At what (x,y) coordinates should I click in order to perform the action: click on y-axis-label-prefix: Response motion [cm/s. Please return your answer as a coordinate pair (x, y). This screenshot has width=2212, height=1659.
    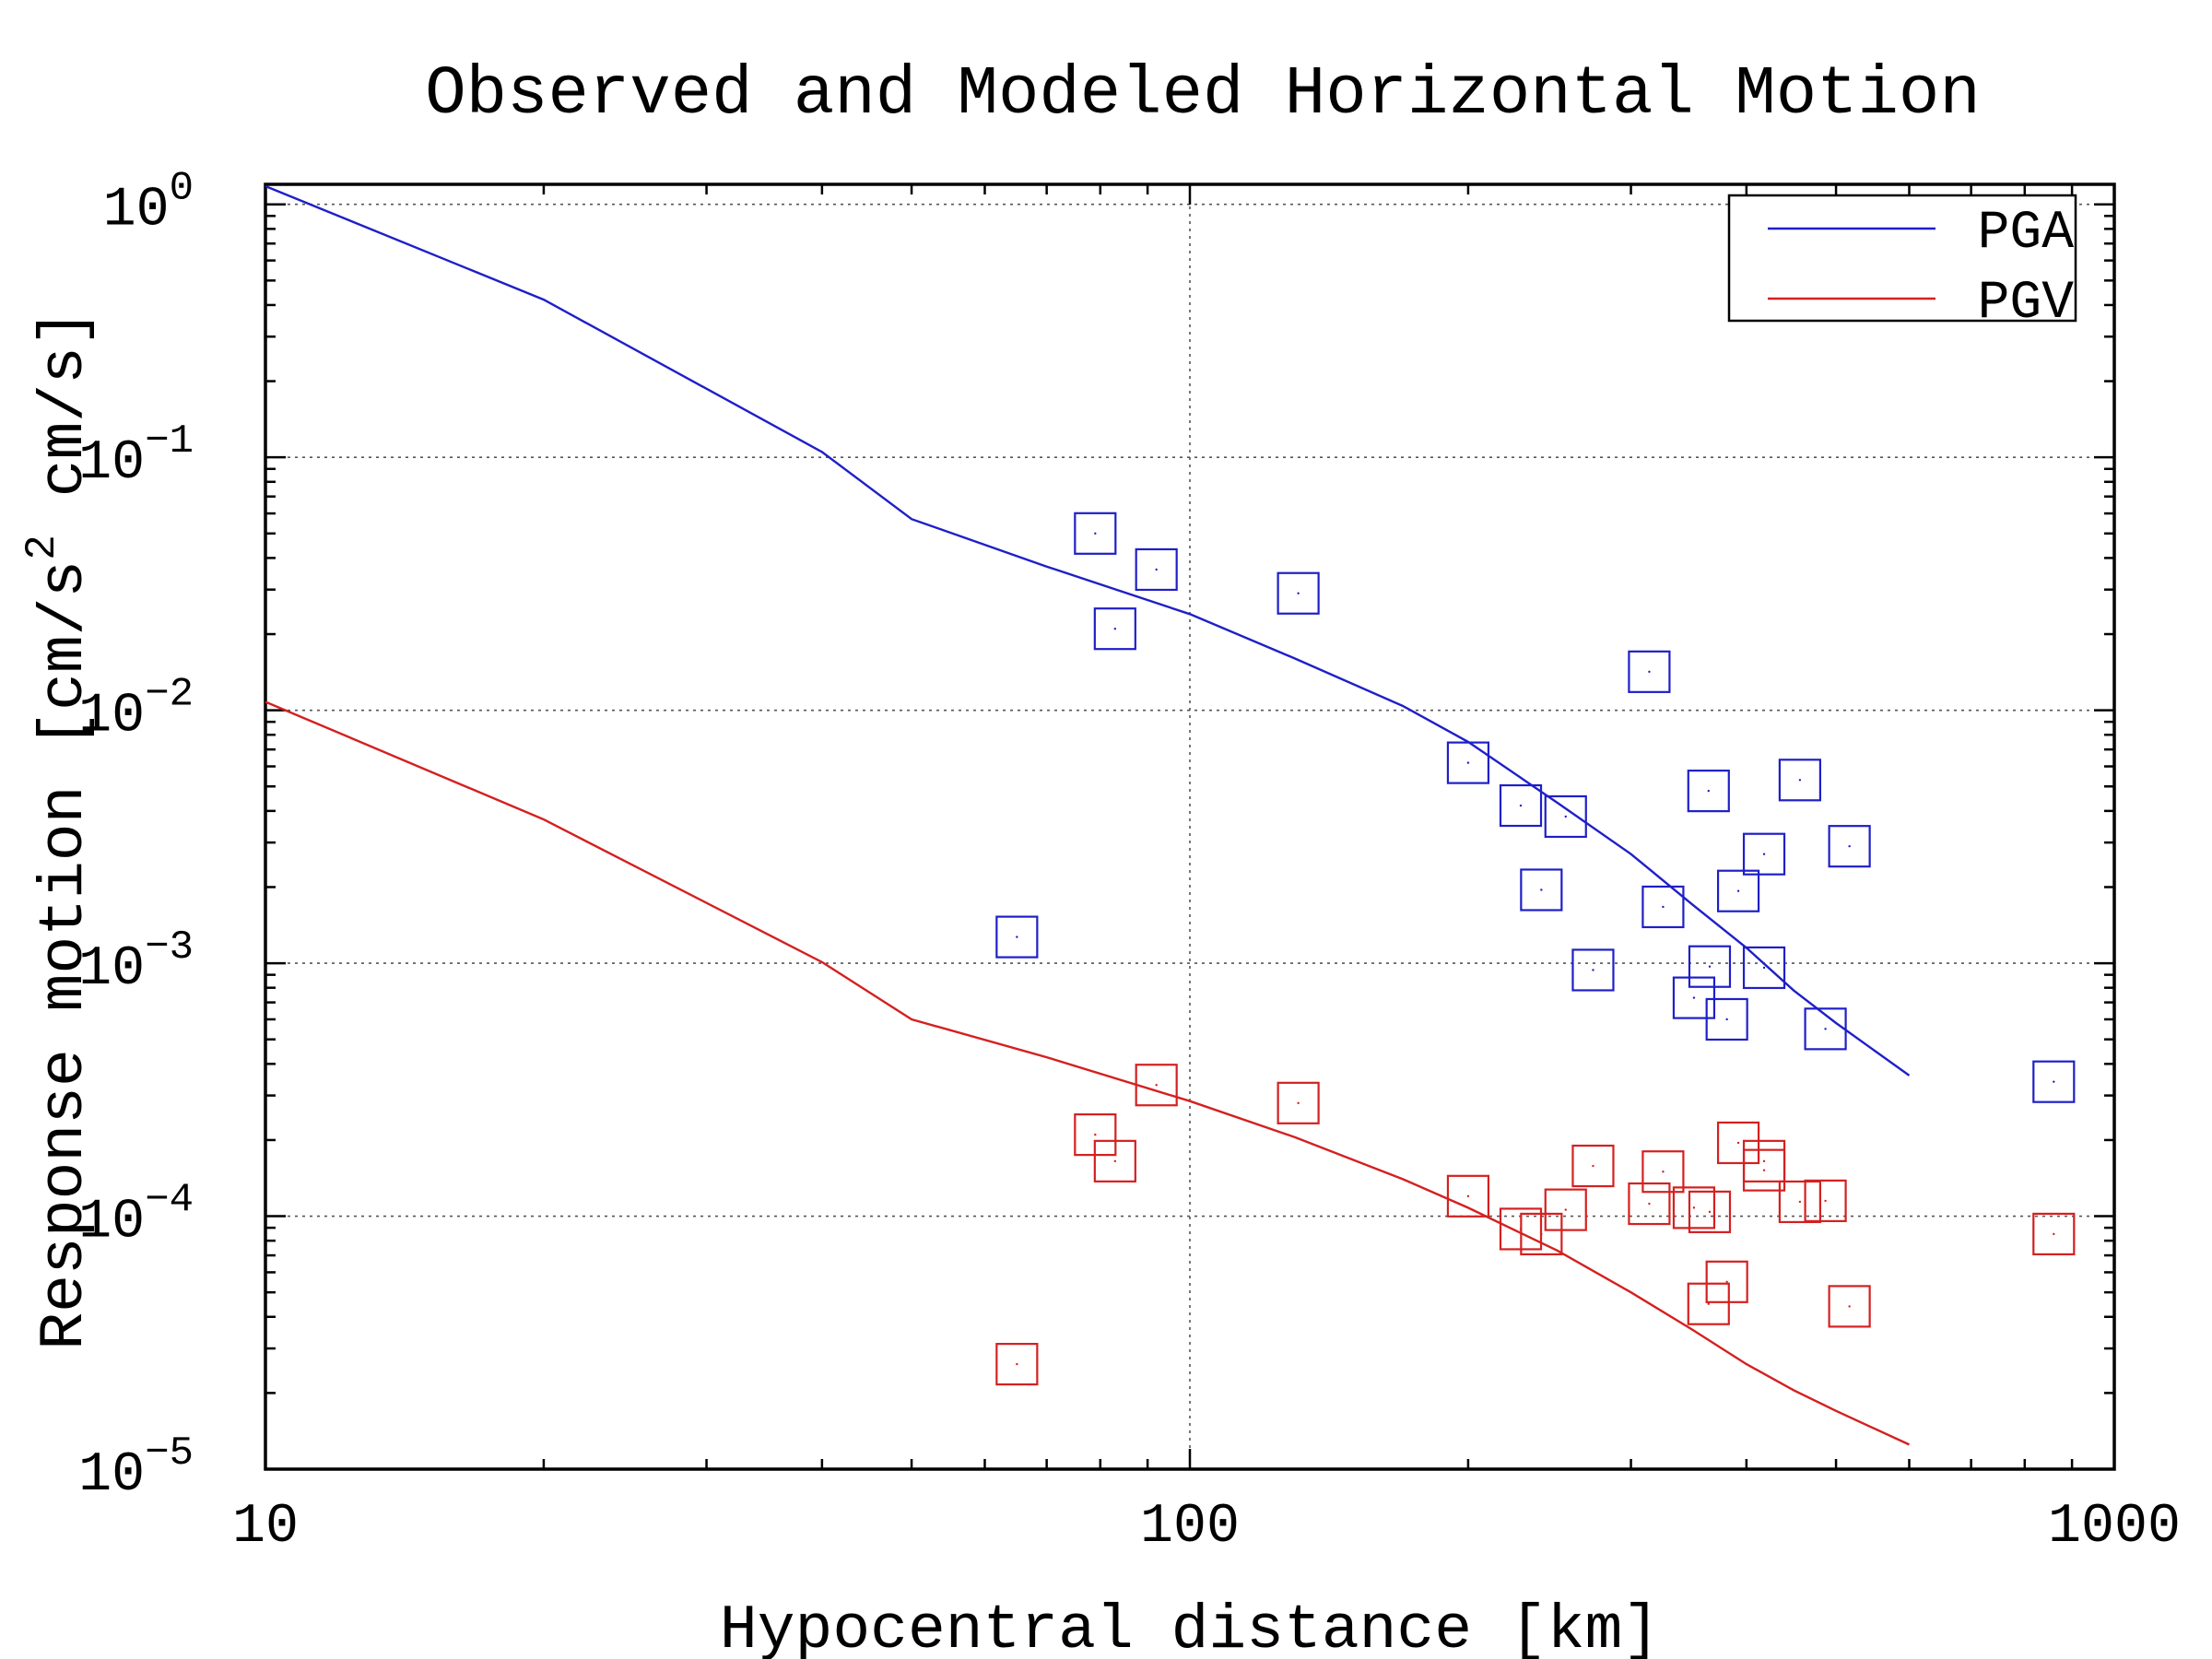
    Looking at the image, I should click on (64, 955).